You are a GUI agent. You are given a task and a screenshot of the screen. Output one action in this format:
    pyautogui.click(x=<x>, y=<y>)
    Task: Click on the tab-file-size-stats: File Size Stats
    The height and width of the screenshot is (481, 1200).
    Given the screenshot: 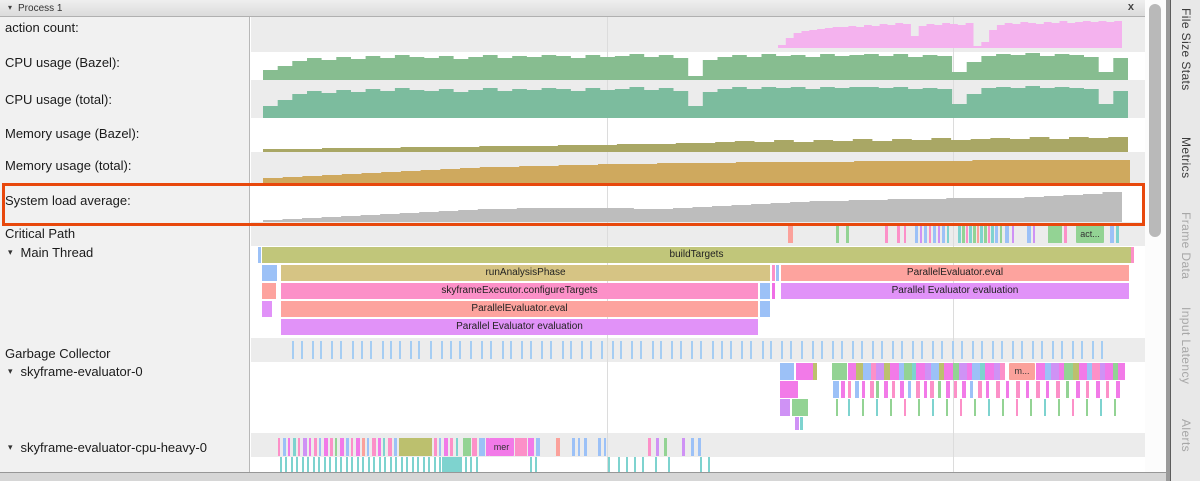 What is the action you would take?
    pyautogui.click(x=1186, y=49)
    